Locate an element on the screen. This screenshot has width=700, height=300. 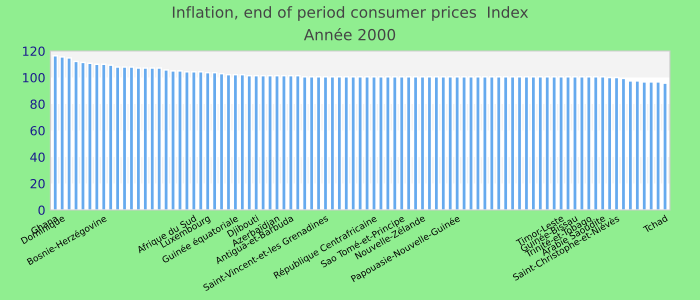
y-tick-label: 120 is located at coordinates (34, 51).